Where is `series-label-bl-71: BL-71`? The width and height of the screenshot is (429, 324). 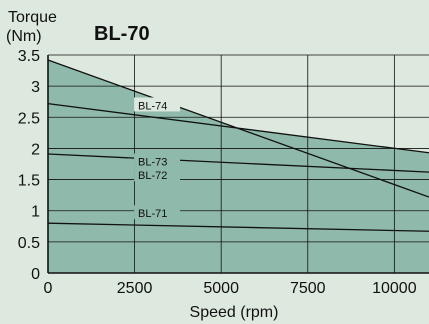 series-label-bl-71: BL-71 is located at coordinates (152, 214).